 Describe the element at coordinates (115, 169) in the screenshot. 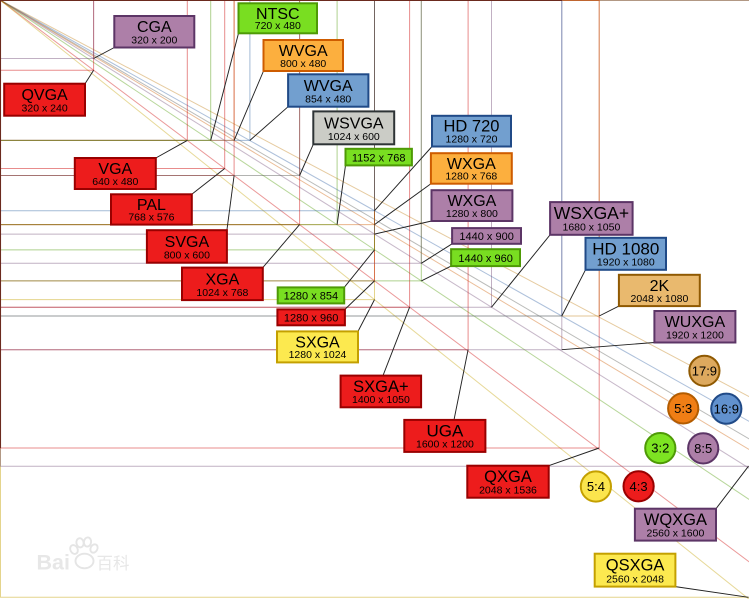

I see `svg-text: VGA` at that location.